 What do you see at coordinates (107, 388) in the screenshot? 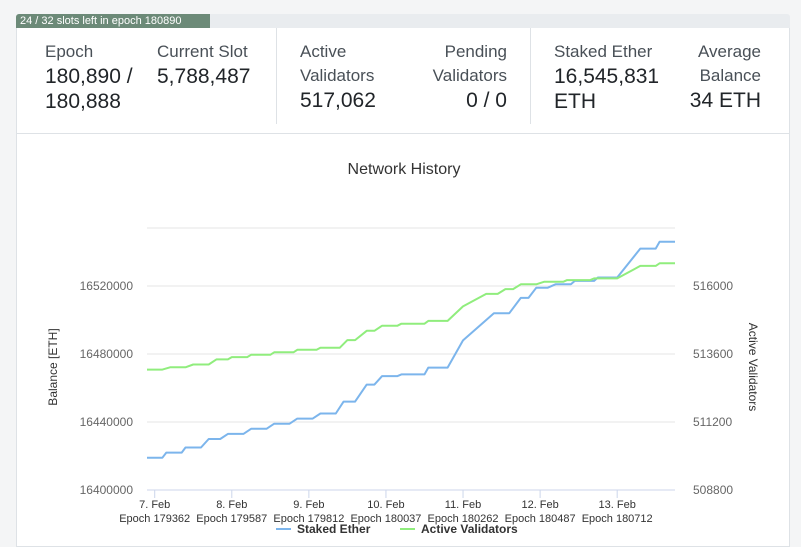
I see `y-axis-left: 16400000 16440000 16480000 16520000` at bounding box center [107, 388].